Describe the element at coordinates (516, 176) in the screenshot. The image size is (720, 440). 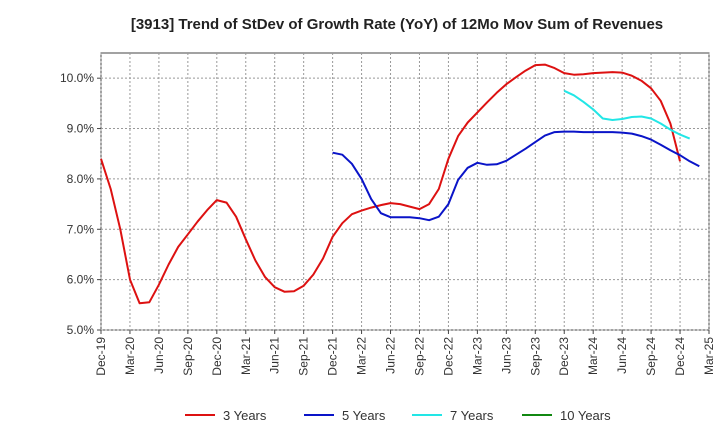
I see `series-line-5-years` at that location.